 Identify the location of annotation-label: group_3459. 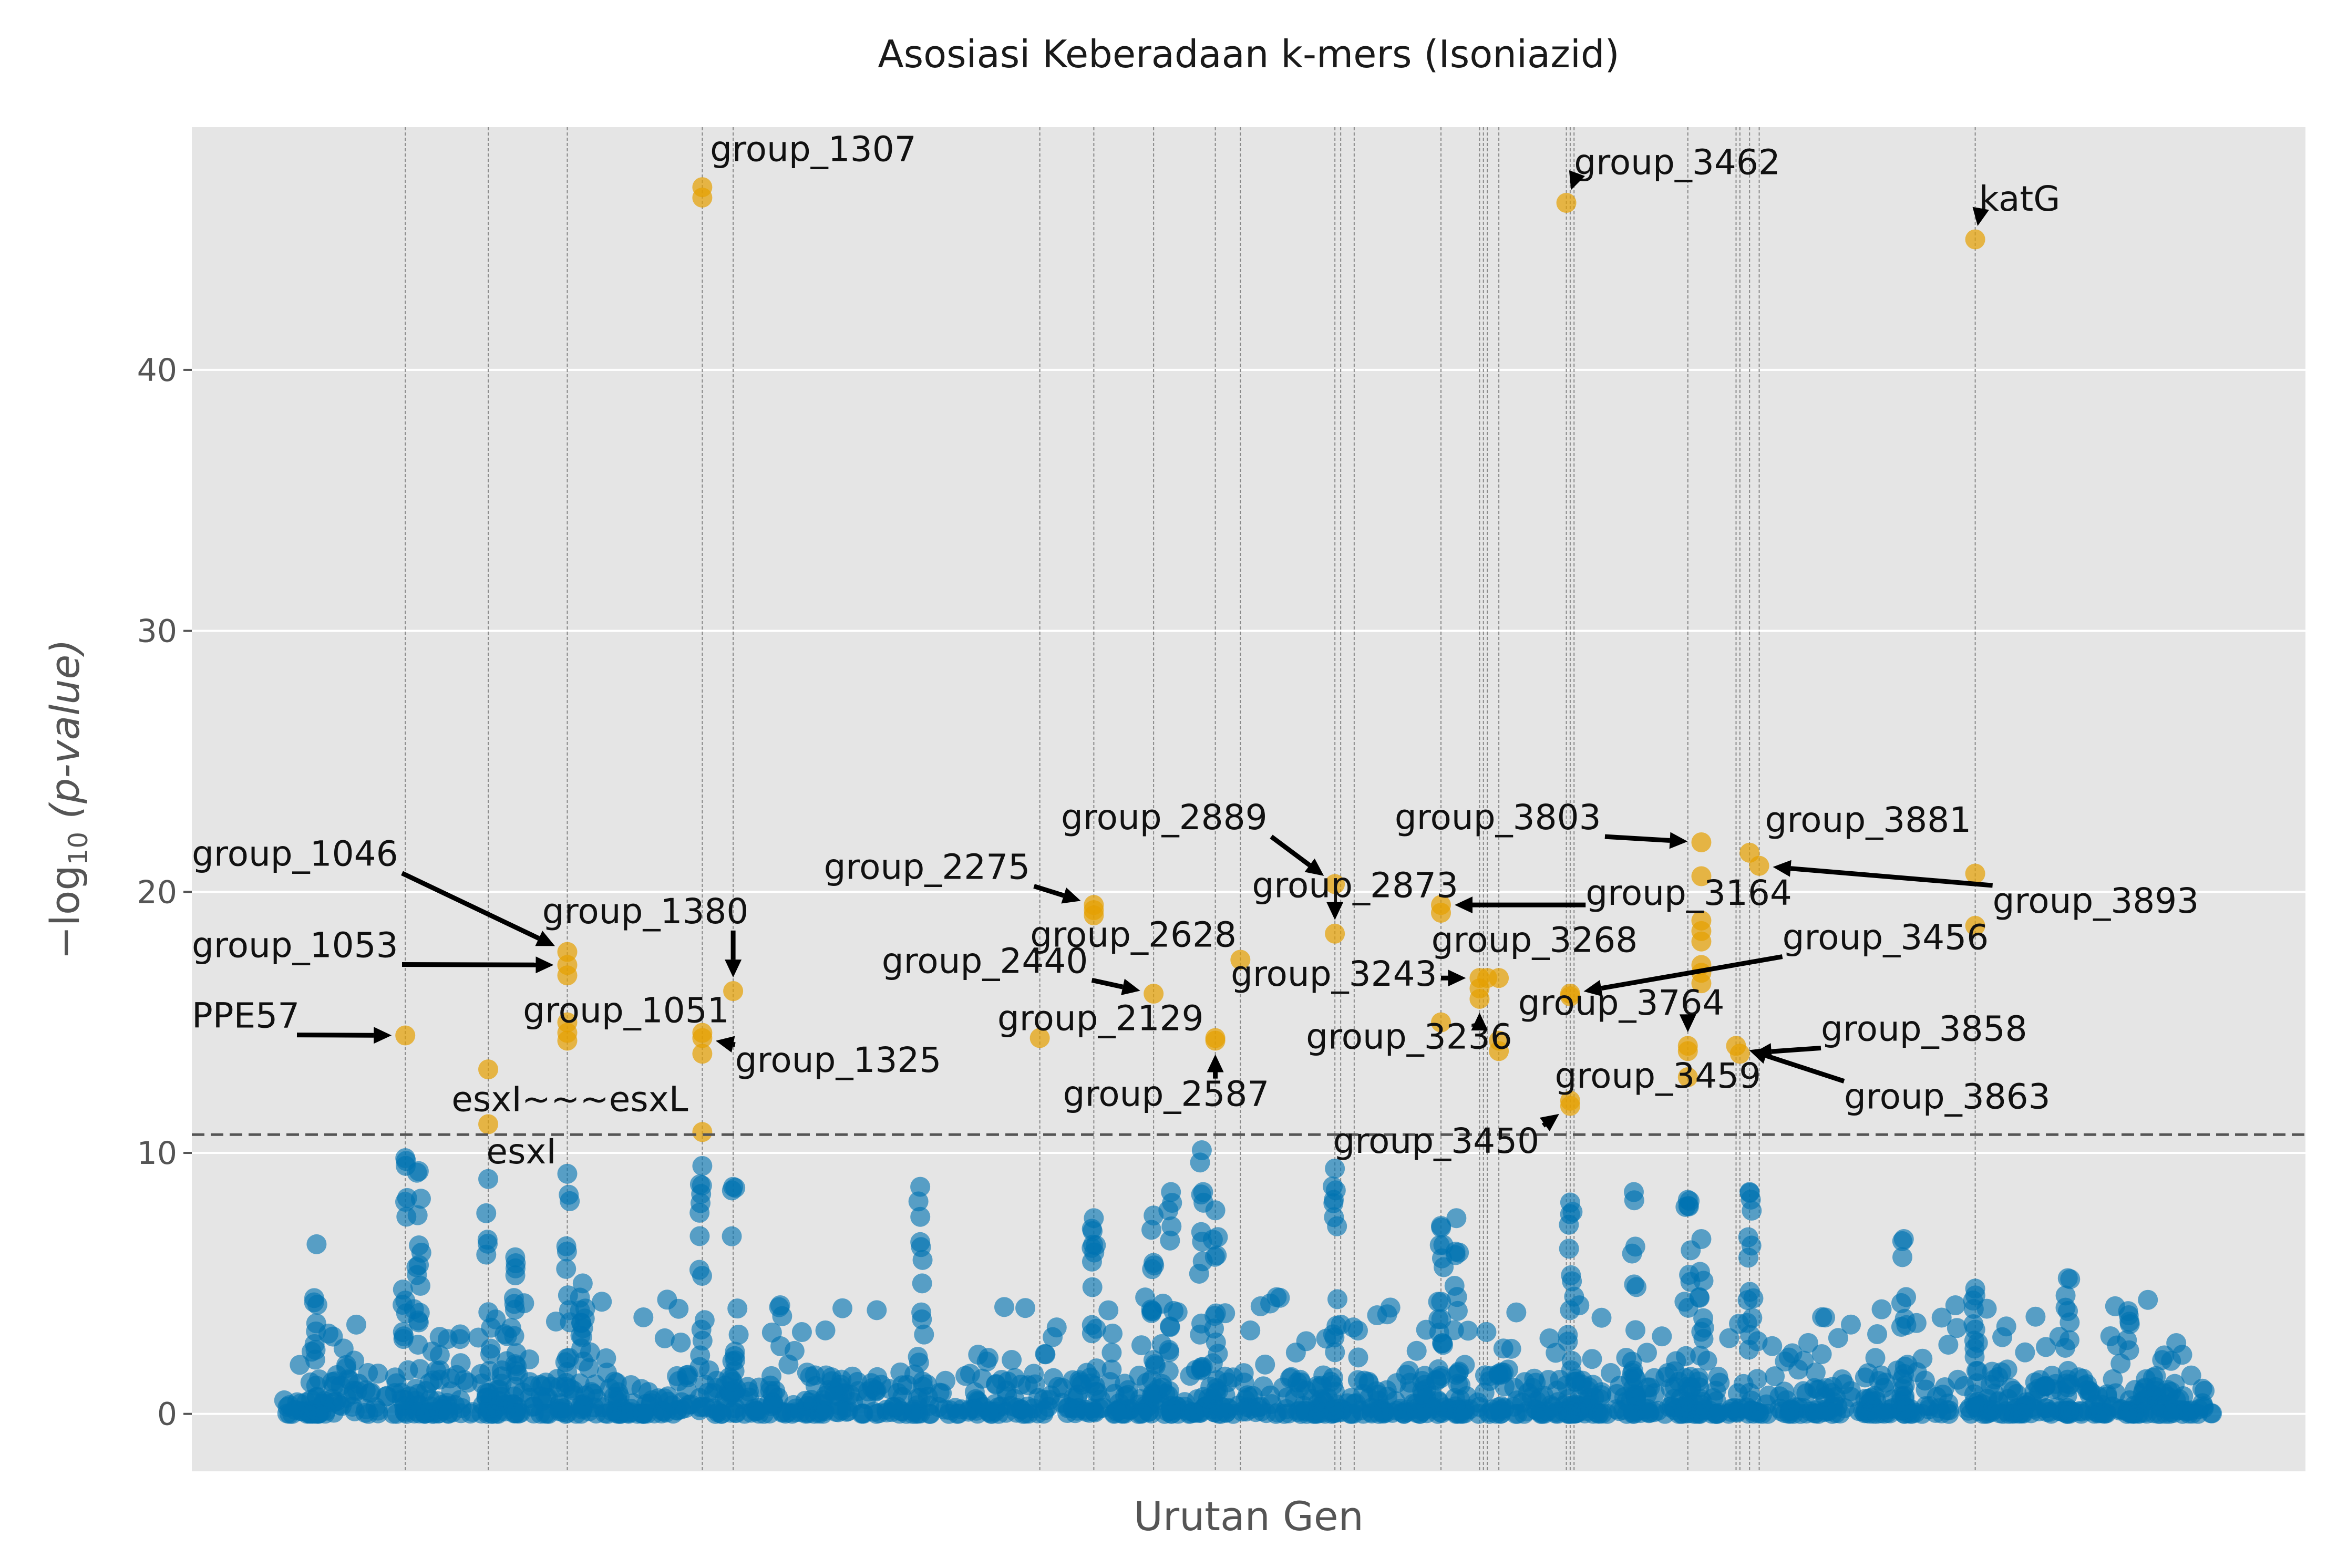
(1658, 1076).